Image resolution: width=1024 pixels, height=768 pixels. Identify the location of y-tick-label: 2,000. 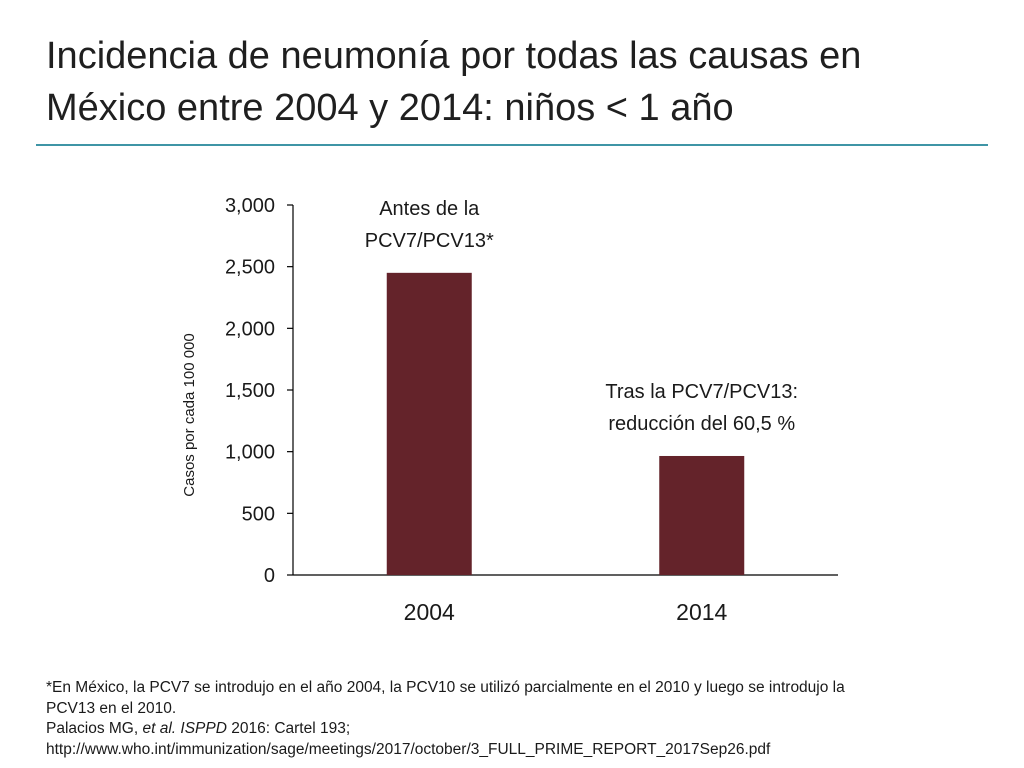
(250, 329).